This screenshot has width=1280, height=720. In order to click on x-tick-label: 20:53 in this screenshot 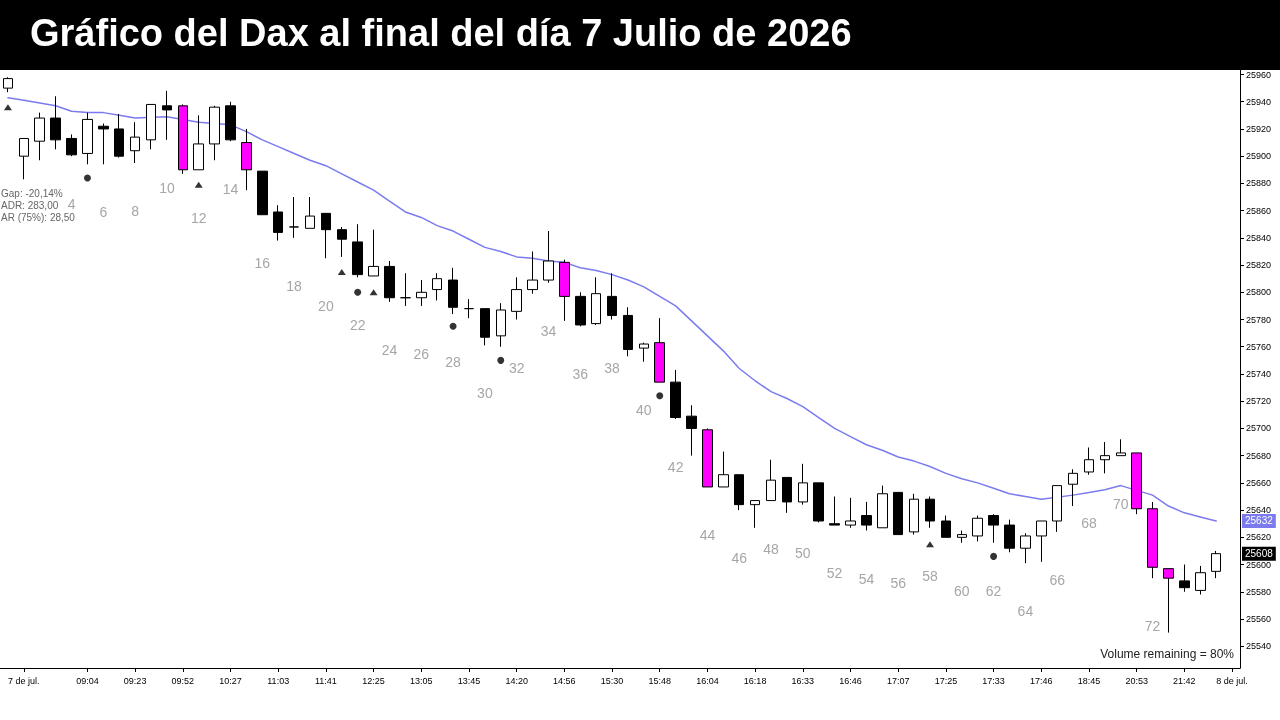, I will do `click(1136, 680)`.